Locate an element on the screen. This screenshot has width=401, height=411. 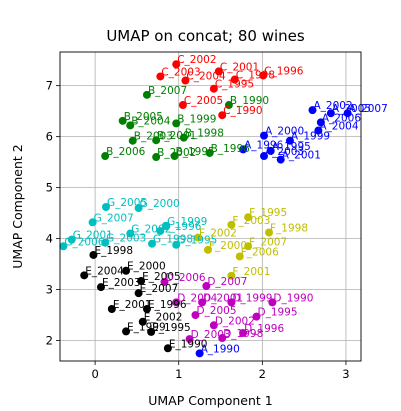
point-label: C_2002 is located at coordinates (196, 60).